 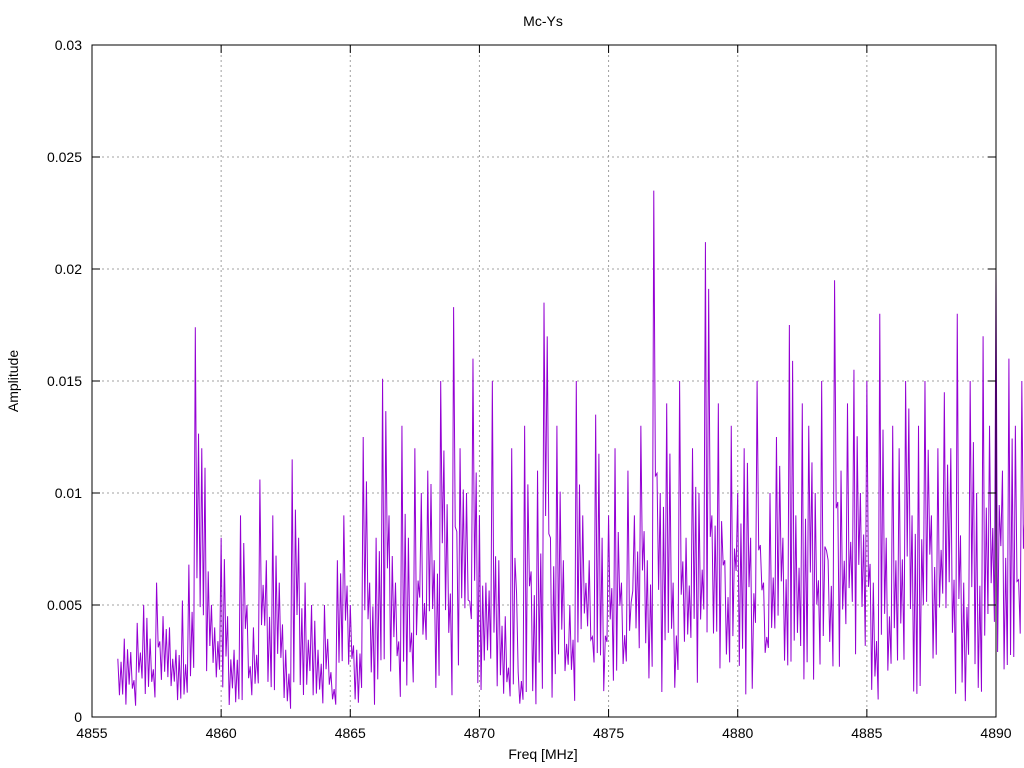 I want to click on y-tick-label: 0.015, so click(x=64, y=381).